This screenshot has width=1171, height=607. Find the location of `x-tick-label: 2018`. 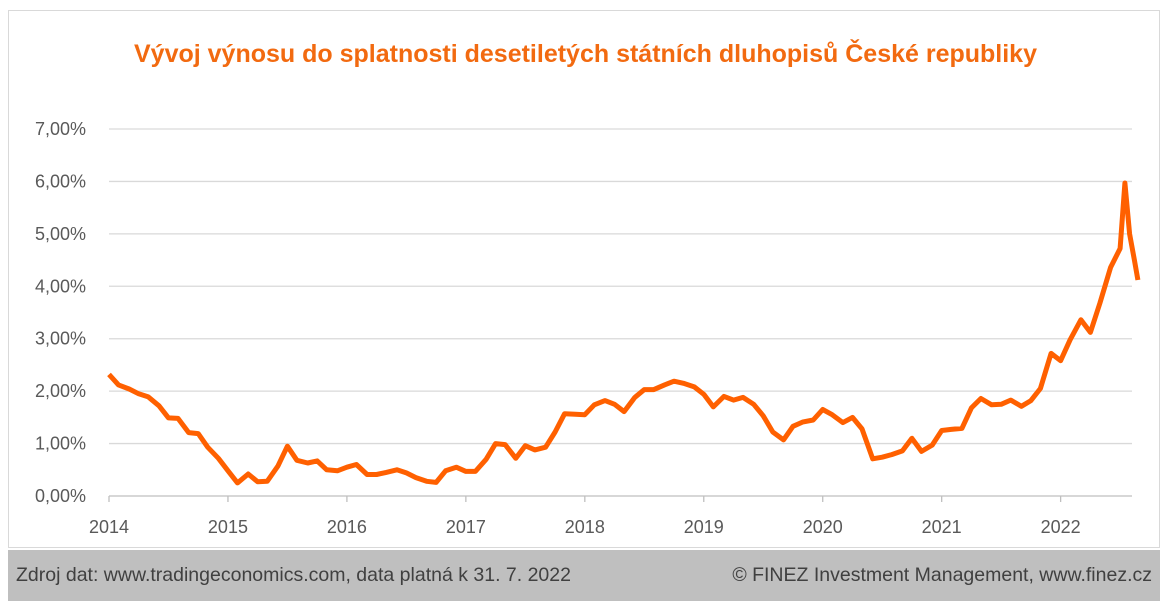

x-tick-label: 2018 is located at coordinates (585, 527).